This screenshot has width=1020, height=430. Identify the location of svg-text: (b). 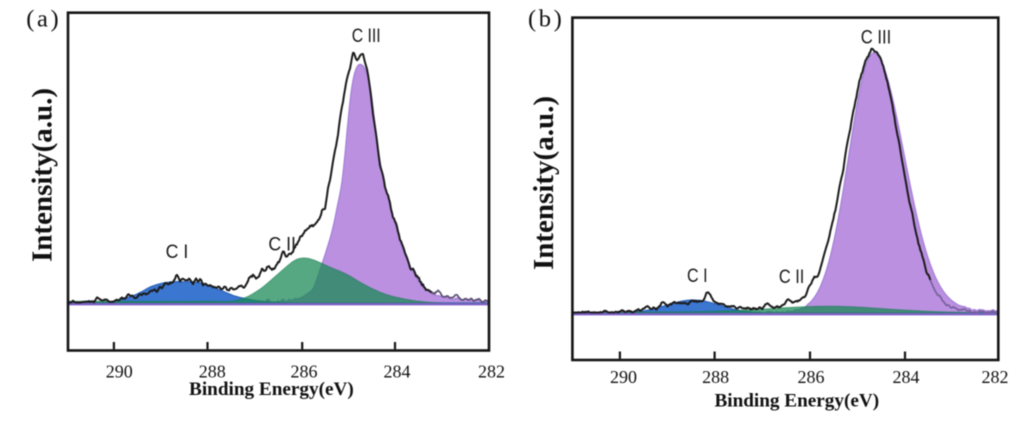
(546, 19).